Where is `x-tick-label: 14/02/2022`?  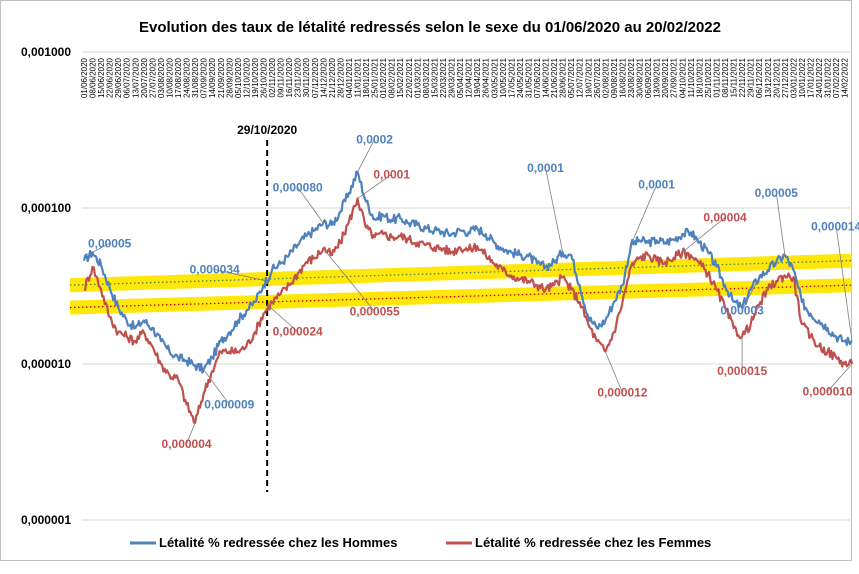 x-tick-label: 14/02/2022 is located at coordinates (845, 77).